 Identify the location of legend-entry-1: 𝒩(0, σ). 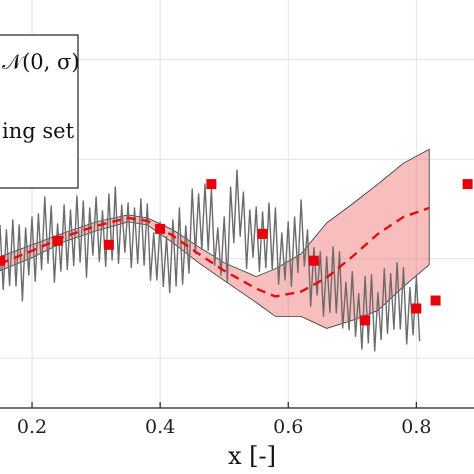
(41, 62).